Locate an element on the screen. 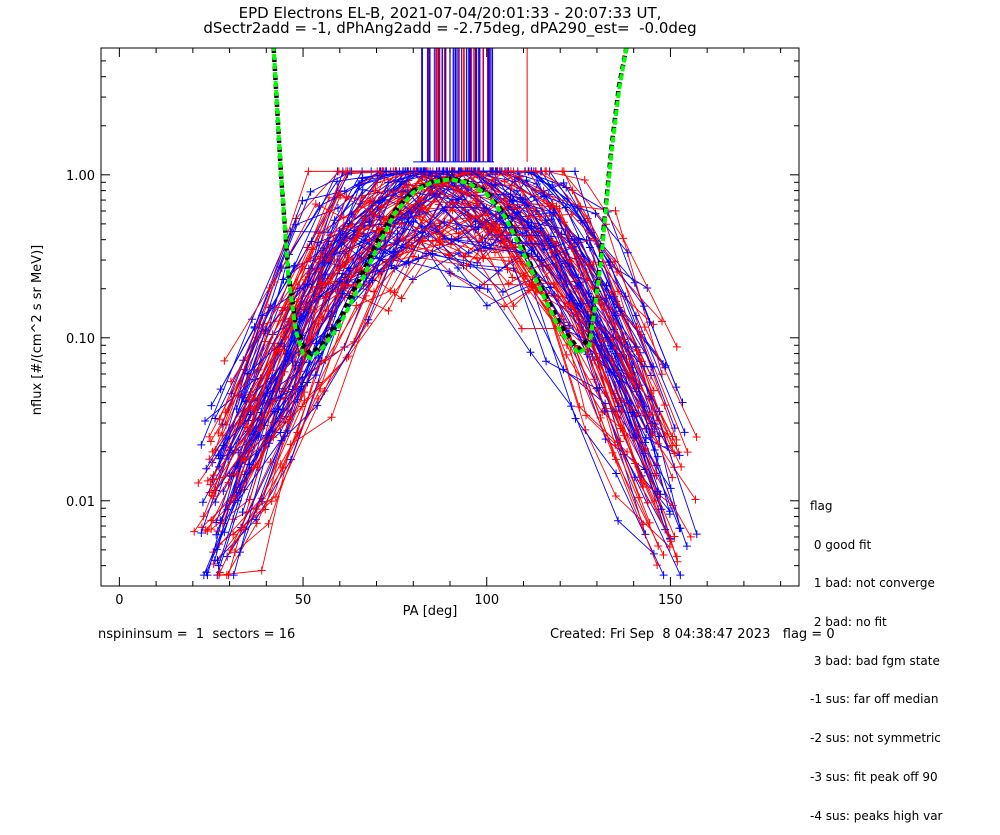  profile-line is located at coordinates (437, 385).